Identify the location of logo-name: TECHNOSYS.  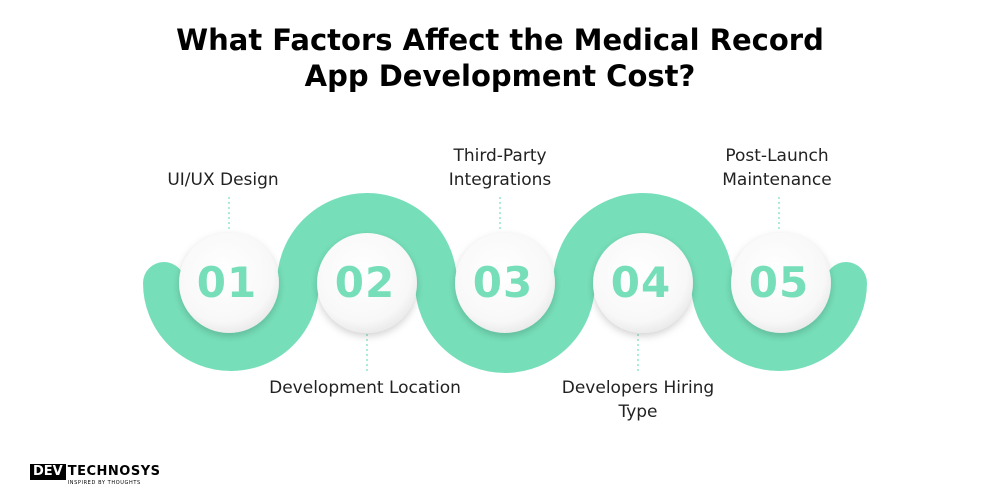
(114, 471).